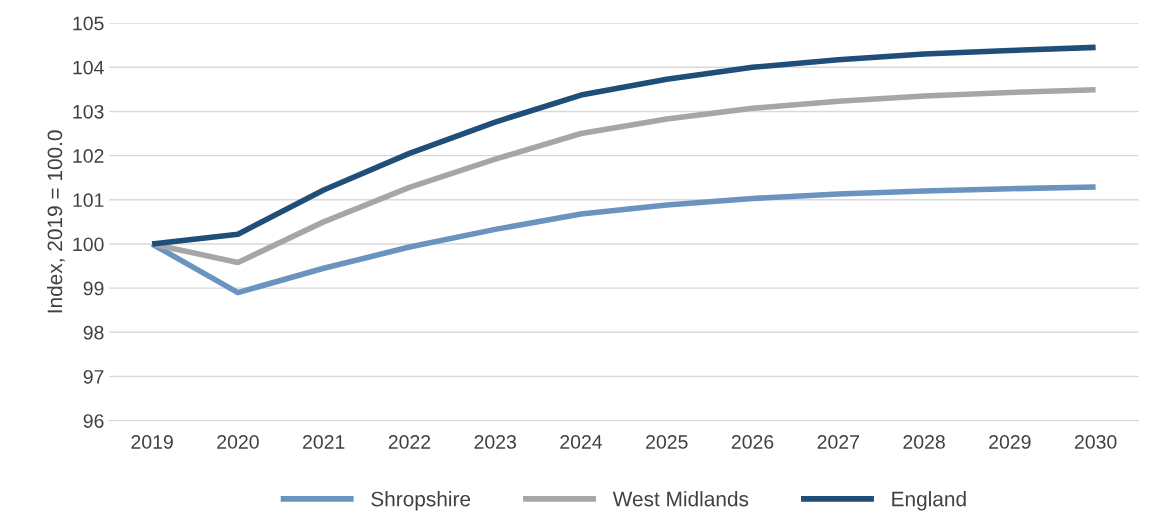 The image size is (1150, 513). What do you see at coordinates (929, 501) in the screenshot?
I see `legend-label: England` at bounding box center [929, 501].